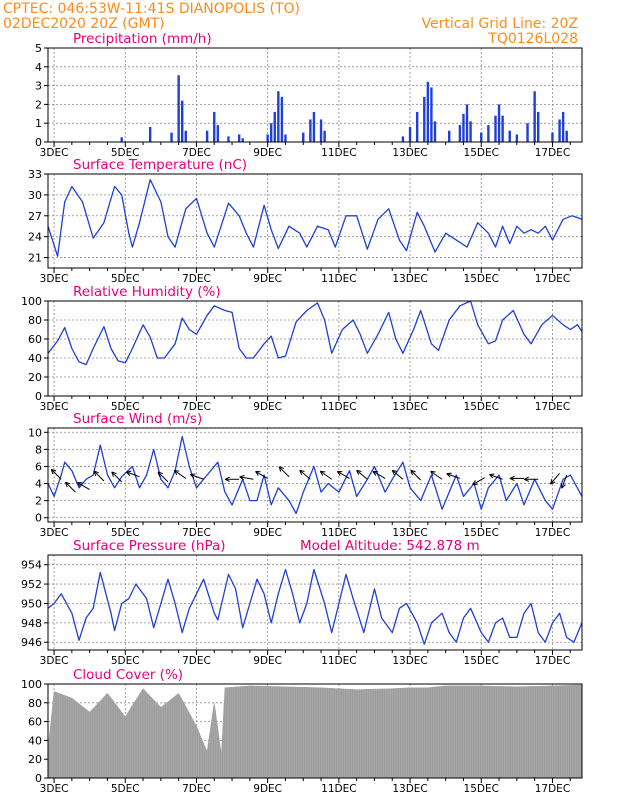 This screenshot has height=800, width=618. What do you see at coordinates (54, 789) in the screenshot?
I see `cloud-x-tick-label: 3DEC` at bounding box center [54, 789].